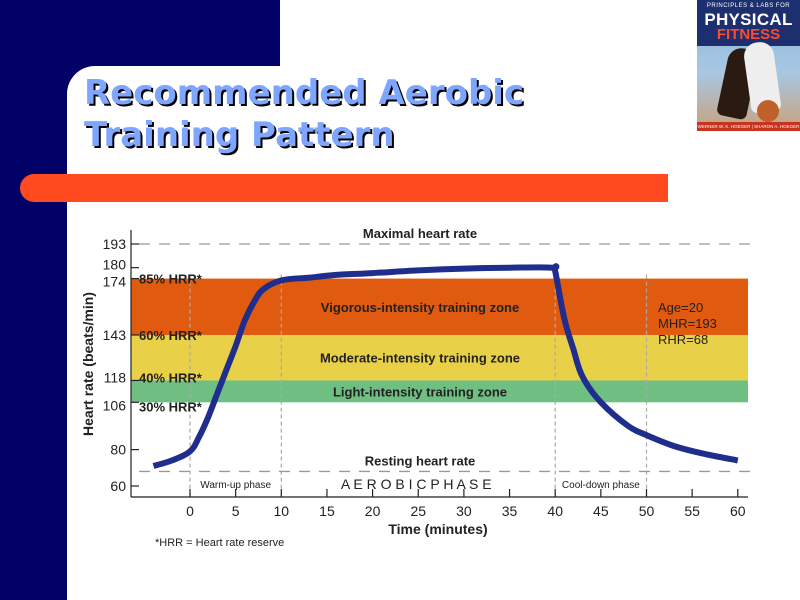 The height and width of the screenshot is (600, 800). Describe the element at coordinates (239, 135) in the screenshot. I see `slide-title-line2: Training Pattern` at that location.